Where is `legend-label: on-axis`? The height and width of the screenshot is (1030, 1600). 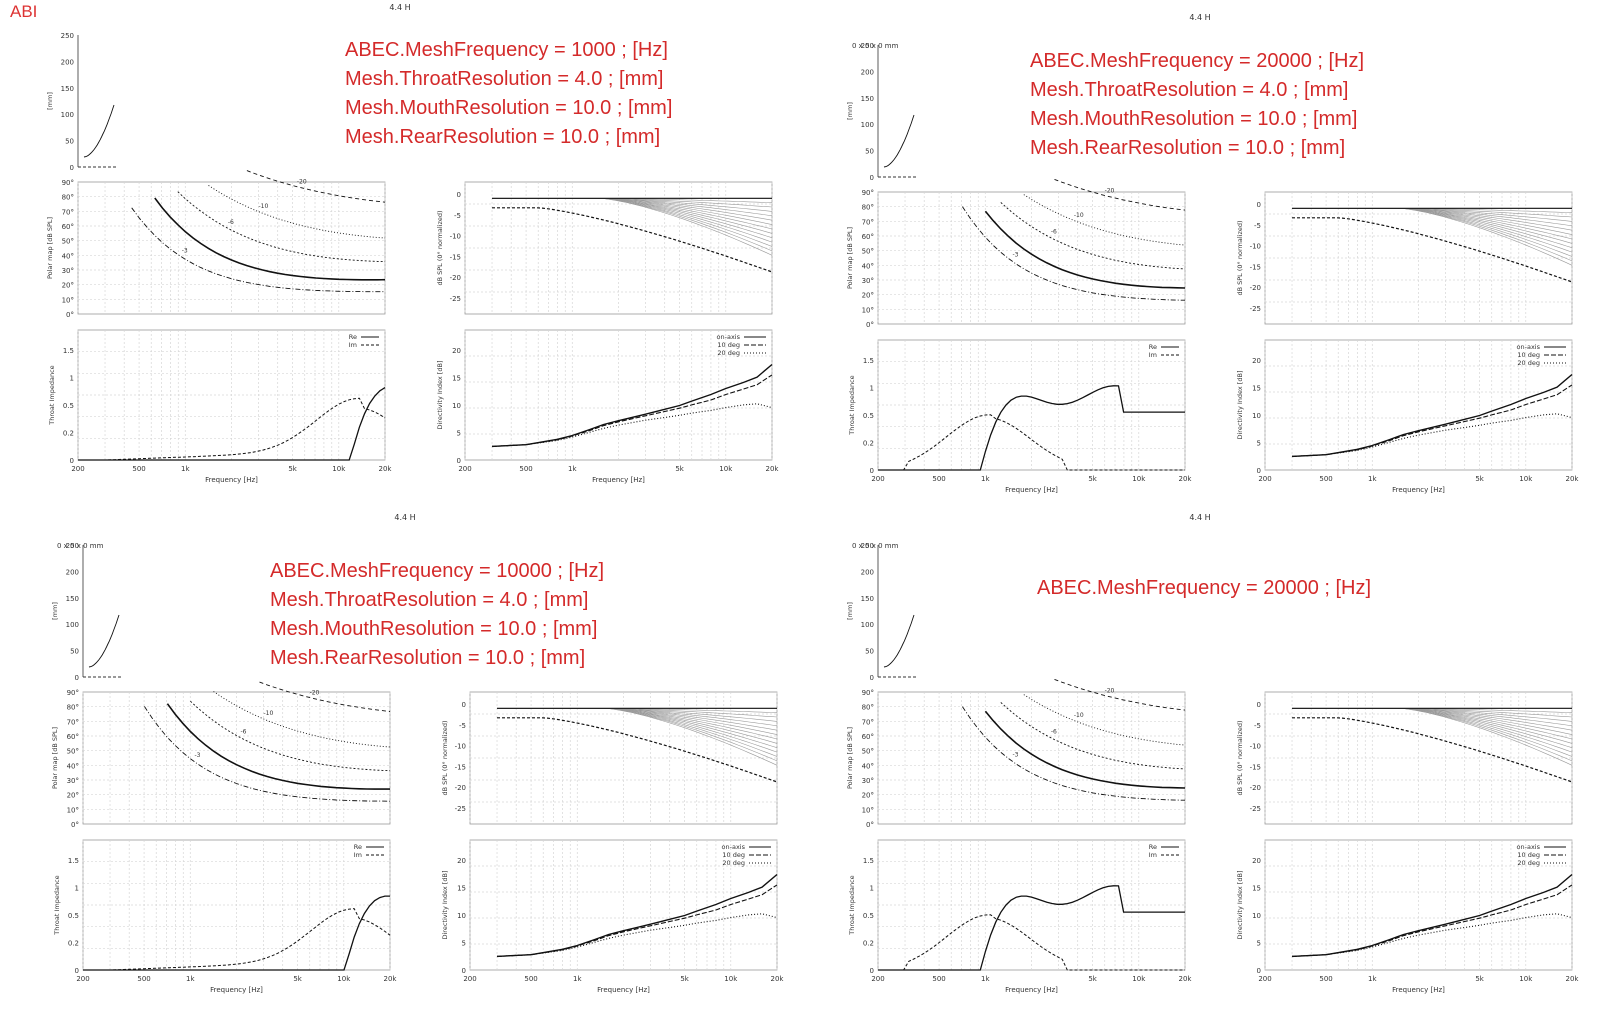 legend-label: on-axis is located at coordinates (734, 847).